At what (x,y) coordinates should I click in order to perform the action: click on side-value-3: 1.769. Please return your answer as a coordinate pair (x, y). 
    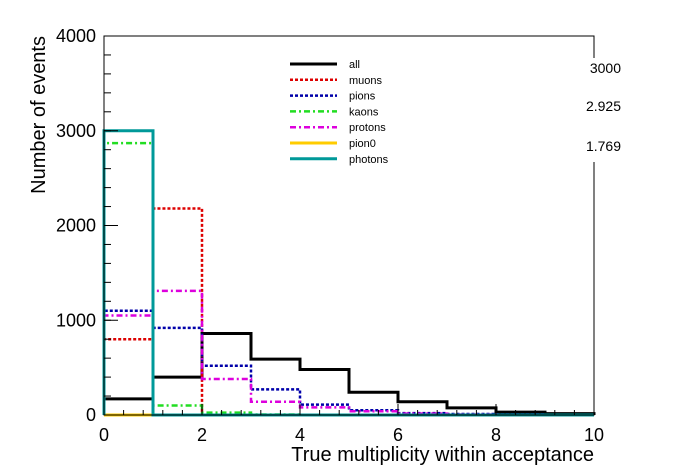
    Looking at the image, I should click on (603, 146).